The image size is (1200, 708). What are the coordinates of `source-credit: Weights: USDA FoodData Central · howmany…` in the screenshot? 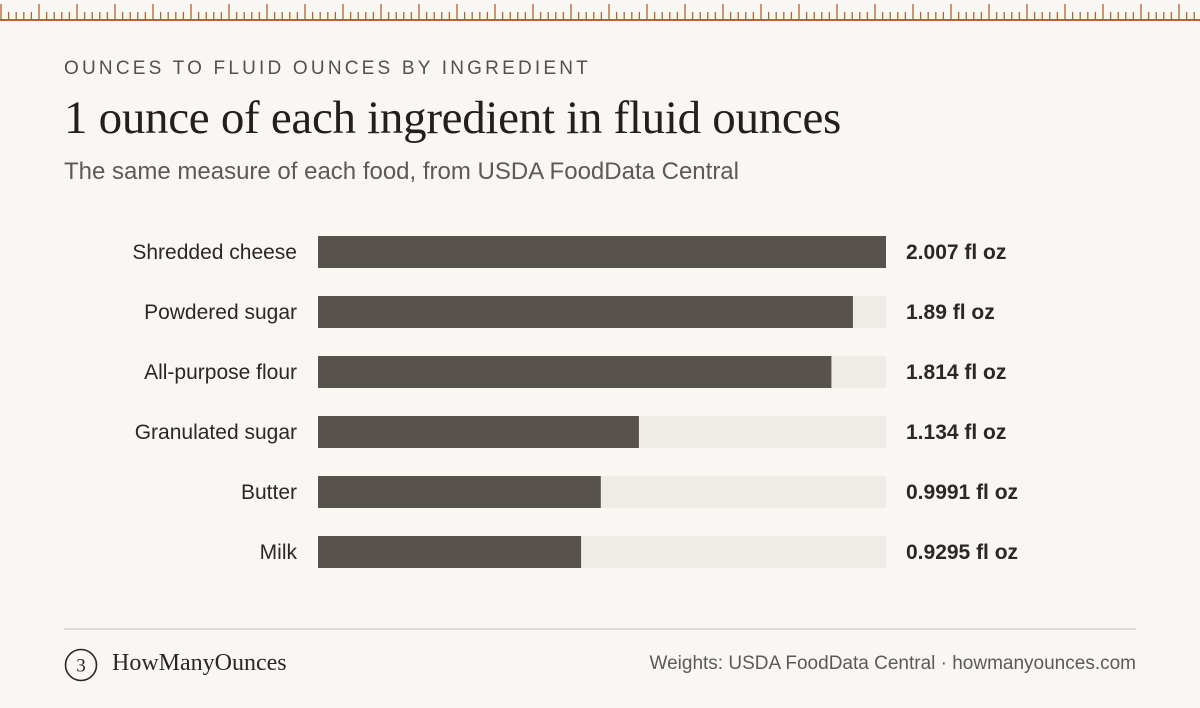 It's located at (892, 663).